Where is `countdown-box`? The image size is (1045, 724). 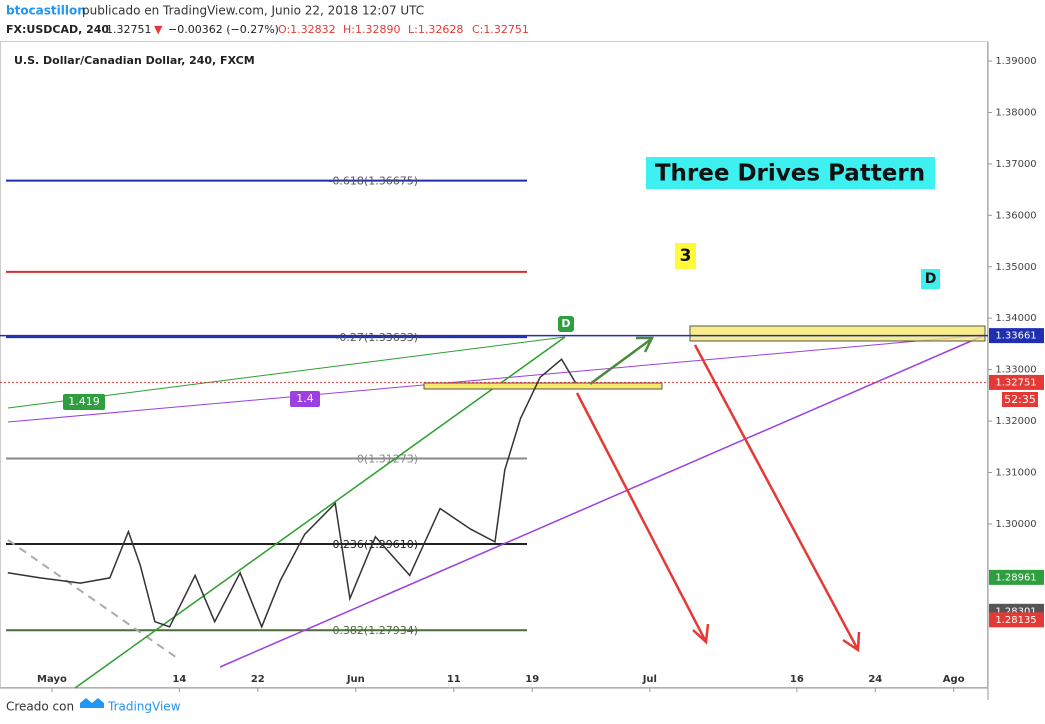 countdown-box is located at coordinates (1020, 399).